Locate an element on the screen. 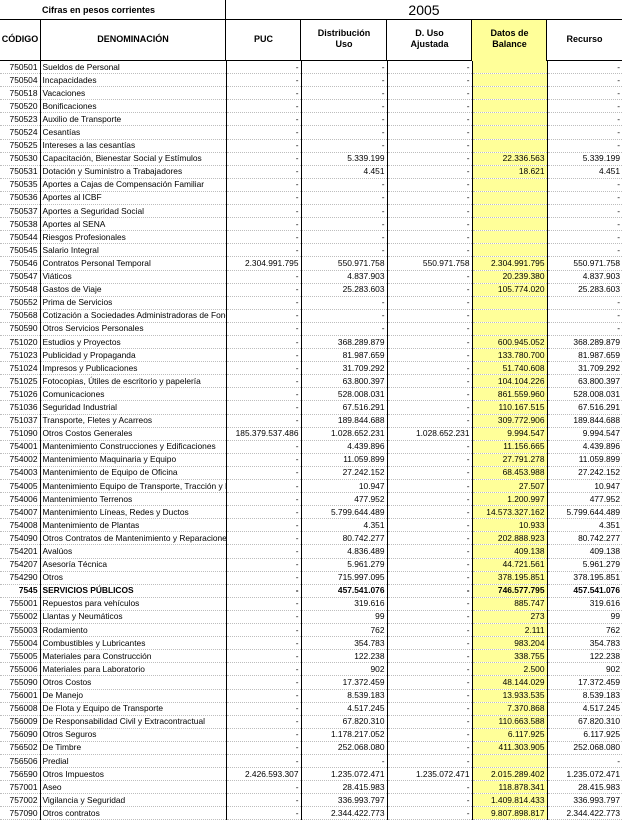 The image size is (622, 820). balance-data-cell: 273 is located at coordinates (510, 617).